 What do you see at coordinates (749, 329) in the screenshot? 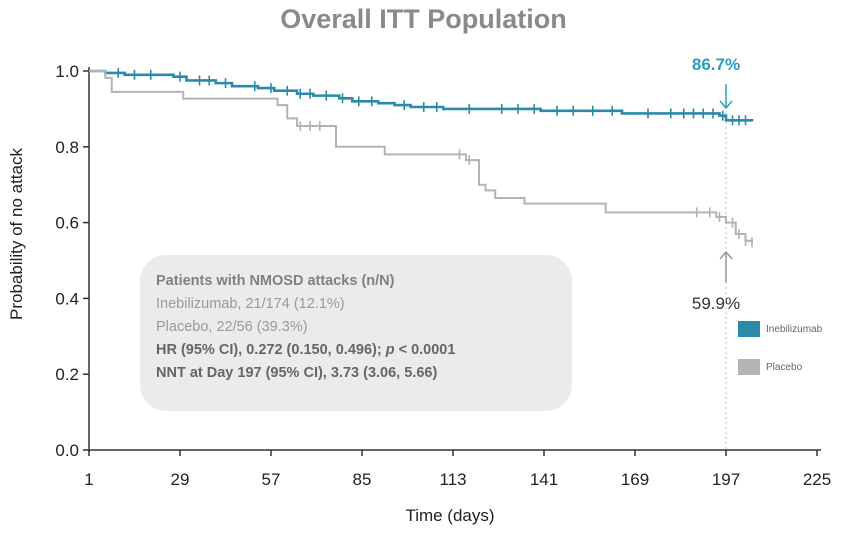
I see `legend-swatch-inebilizumab` at bounding box center [749, 329].